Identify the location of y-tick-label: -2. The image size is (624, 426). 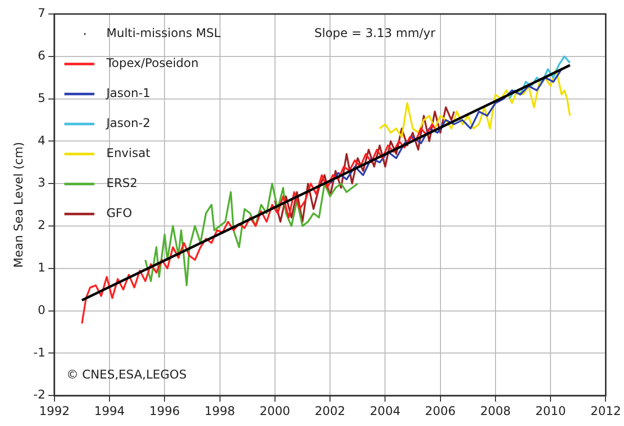
(39, 395).